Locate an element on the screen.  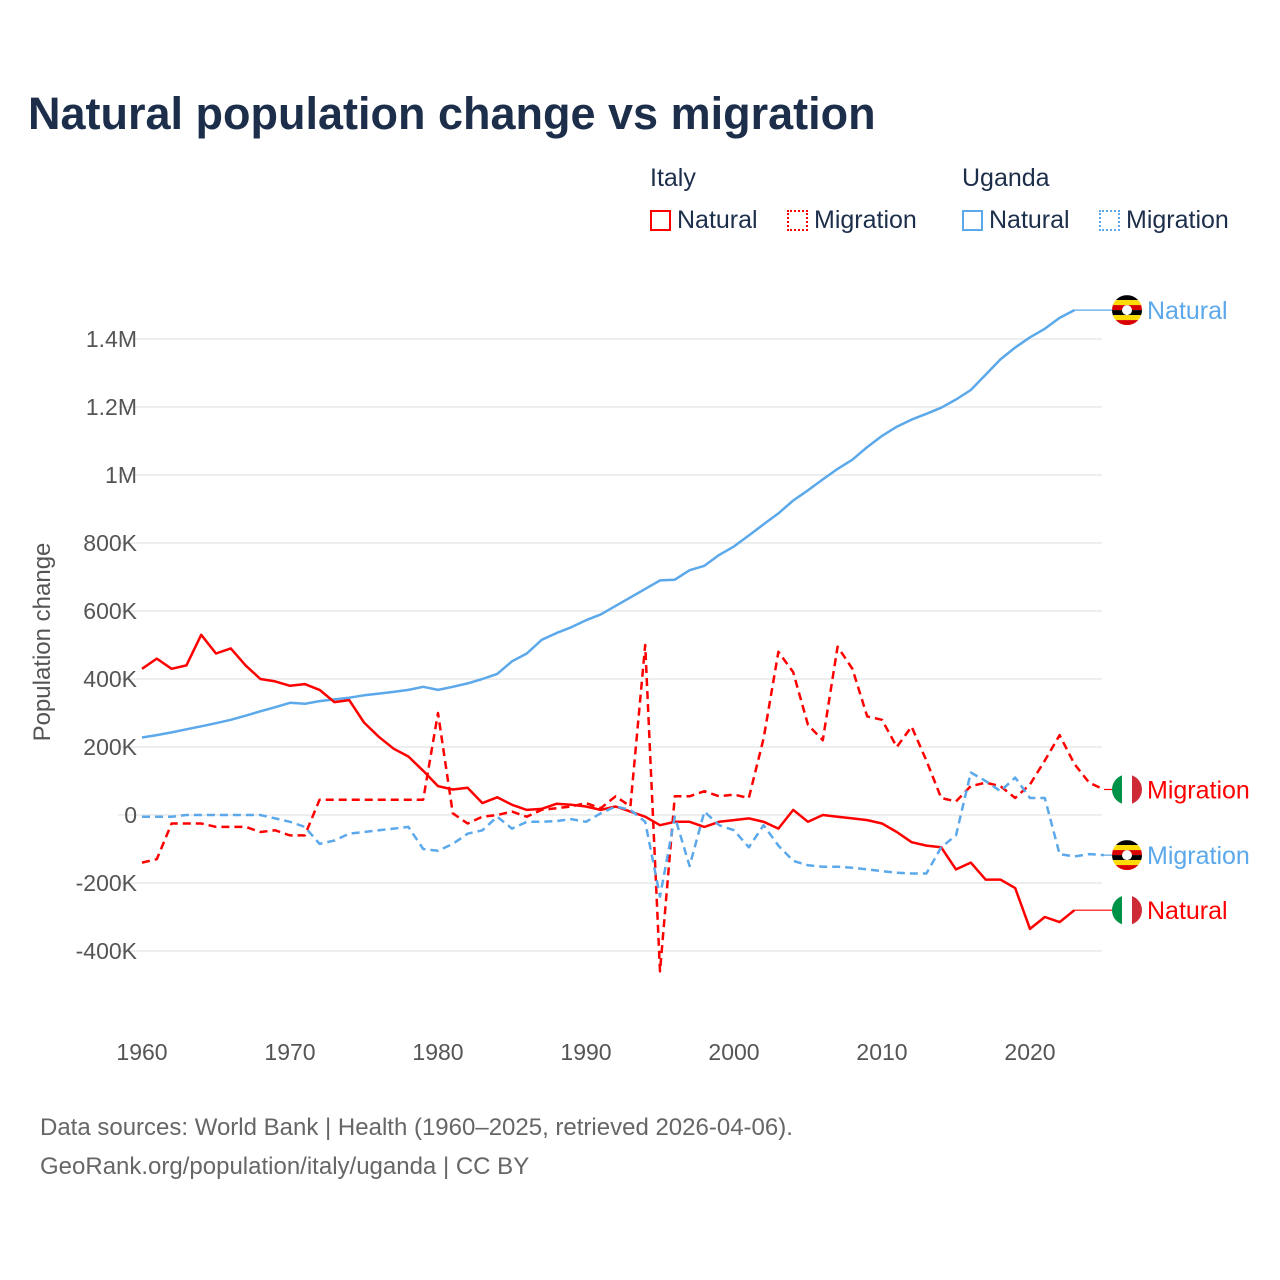
end-label-italy-migration: Migration is located at coordinates (1198, 791).